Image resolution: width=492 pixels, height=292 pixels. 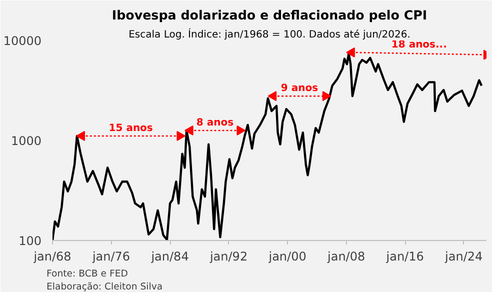 What do you see at coordinates (270, 15) in the screenshot?
I see `chart-title: Ibovespa dolarizado e deflacionado pelo CPI` at bounding box center [270, 15].